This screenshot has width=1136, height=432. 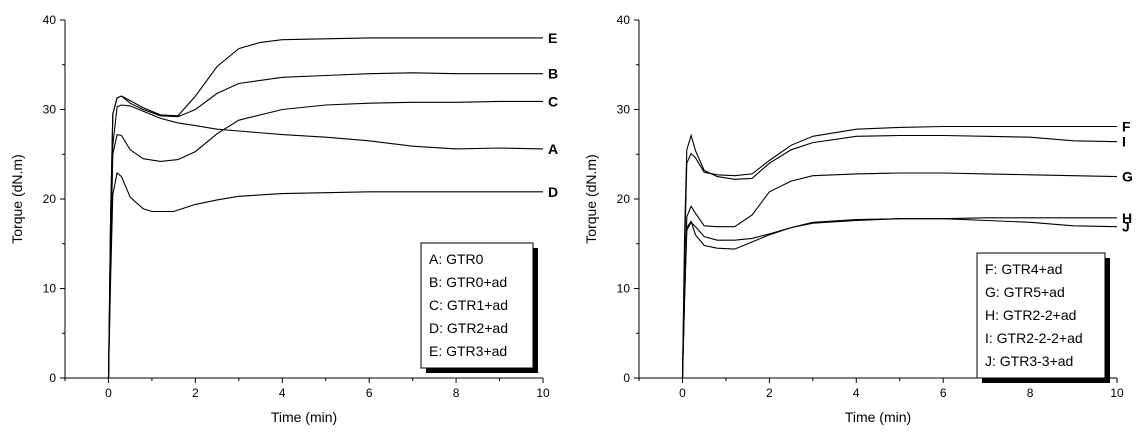 What do you see at coordinates (1126, 127) in the screenshot?
I see `series-end-label-F: F` at bounding box center [1126, 127].